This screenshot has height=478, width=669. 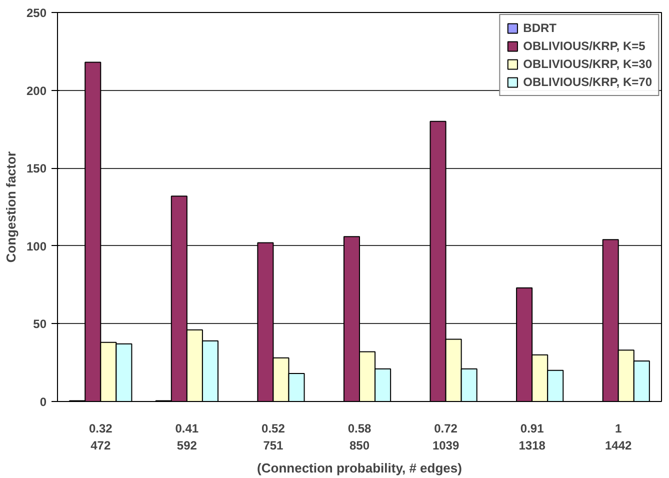 What do you see at coordinates (587, 82) in the screenshot?
I see `legend-label: OBLIVIOUS/KRP, K=70` at bounding box center [587, 82].